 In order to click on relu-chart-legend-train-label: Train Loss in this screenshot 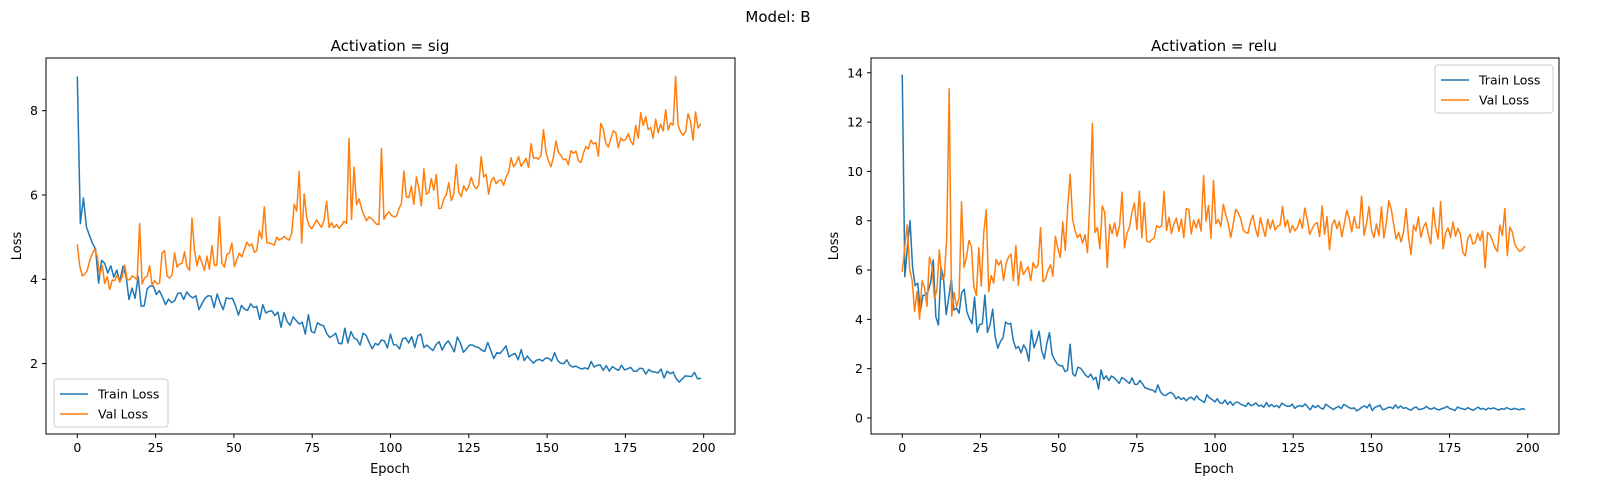, I will do `click(1509, 80)`.